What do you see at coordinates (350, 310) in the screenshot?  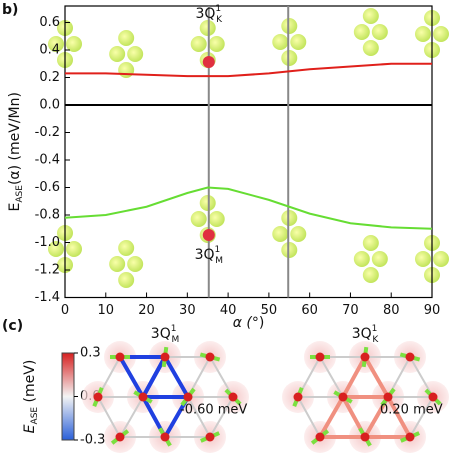 I see `x-tick-label: 70` at bounding box center [350, 310].